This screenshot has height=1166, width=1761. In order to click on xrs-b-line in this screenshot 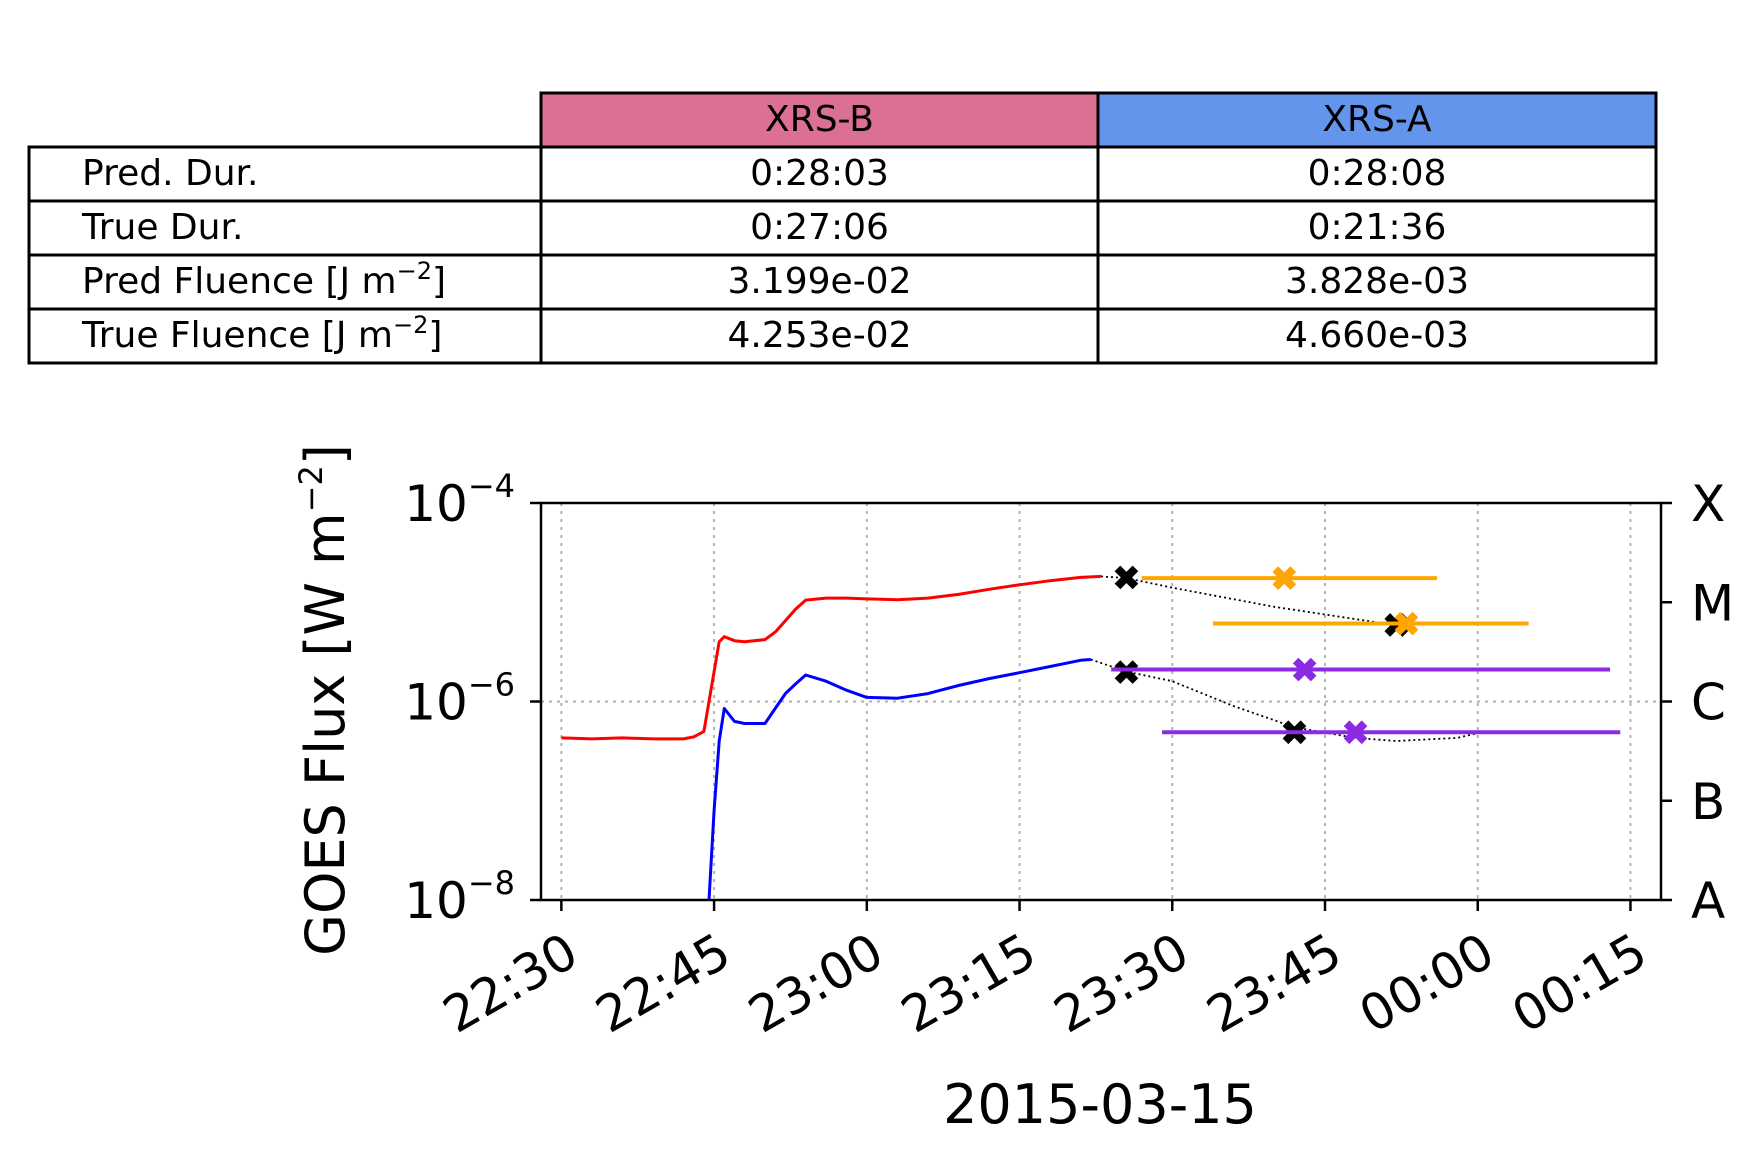, I will do `click(831, 657)`.